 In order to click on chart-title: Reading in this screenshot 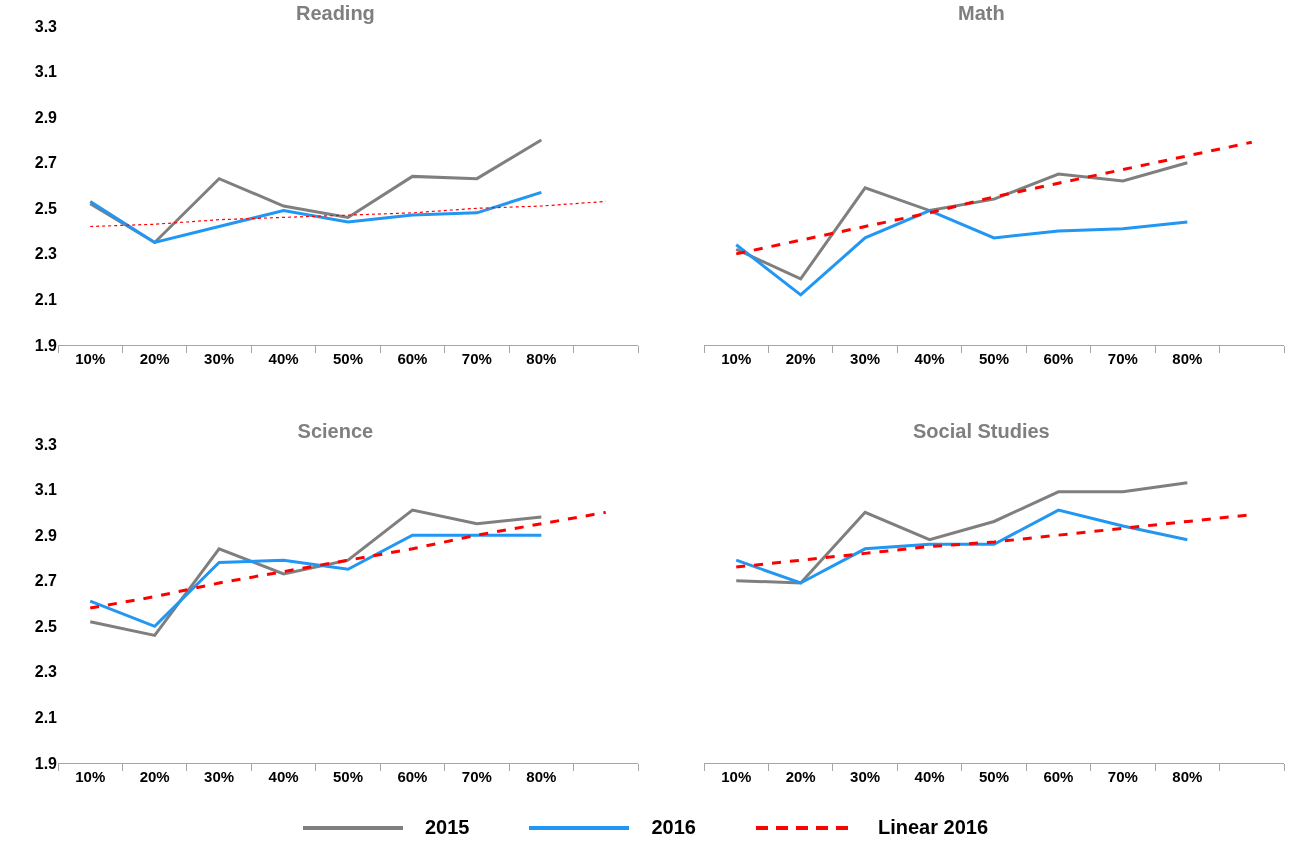, I will do `click(335, 13)`.